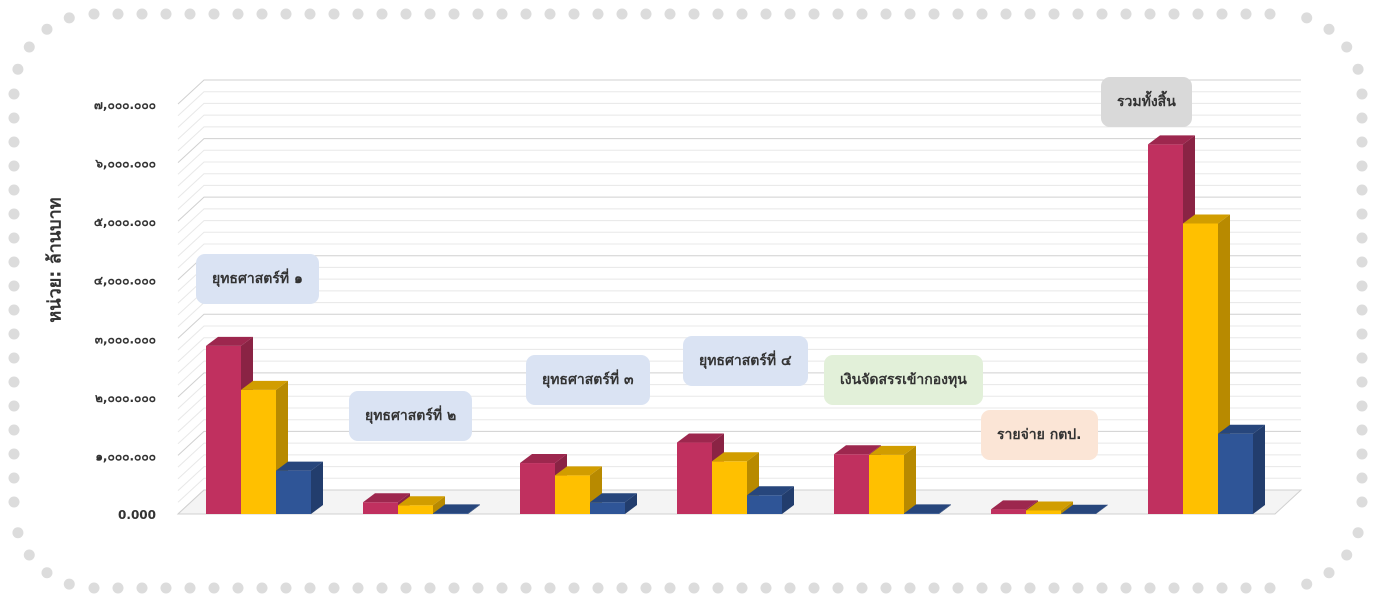 This screenshot has height=596, width=1376. Describe the element at coordinates (125, 398) in the screenshot. I see `y-tick-label: ๒,๐๐๐.๐๐๐` at that location.